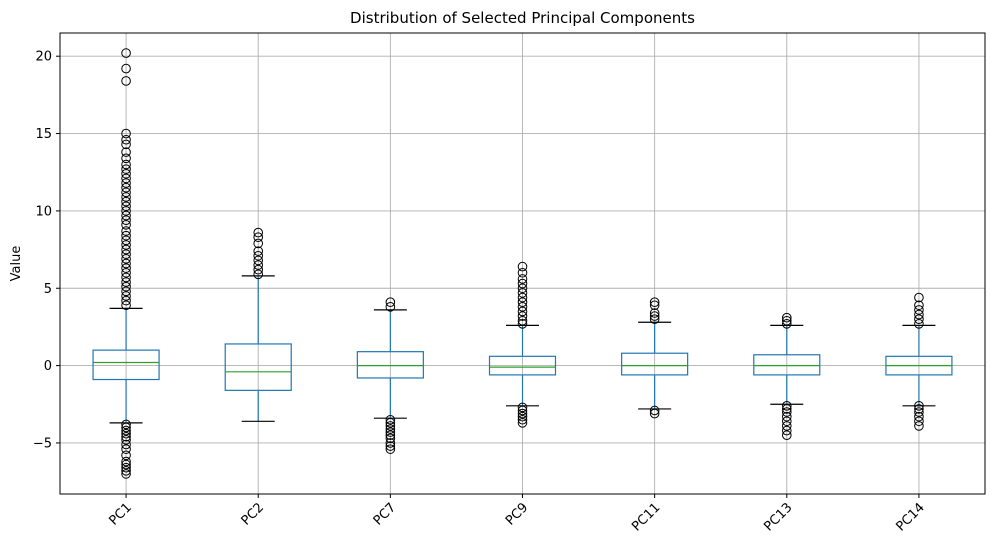 This screenshot has height=549, width=999. What do you see at coordinates (43, 57) in the screenshot?
I see `y-tick-label: 20` at bounding box center [43, 57].